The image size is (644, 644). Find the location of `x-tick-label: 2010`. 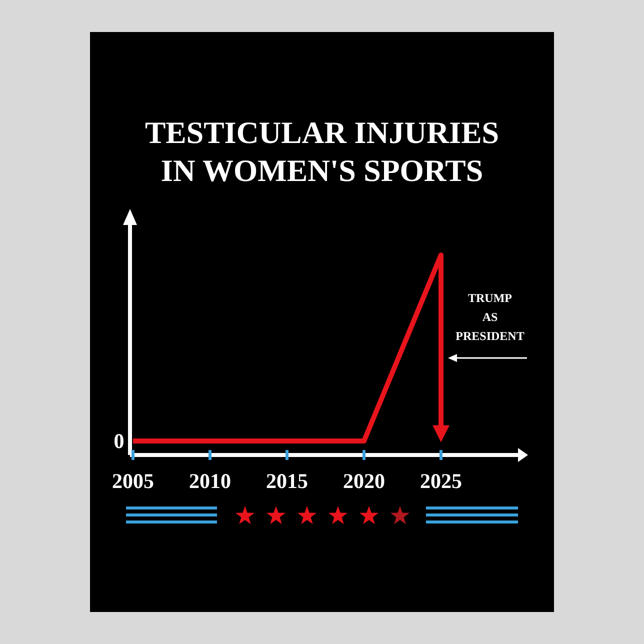

x-tick-label: 2010 is located at coordinates (210, 481).